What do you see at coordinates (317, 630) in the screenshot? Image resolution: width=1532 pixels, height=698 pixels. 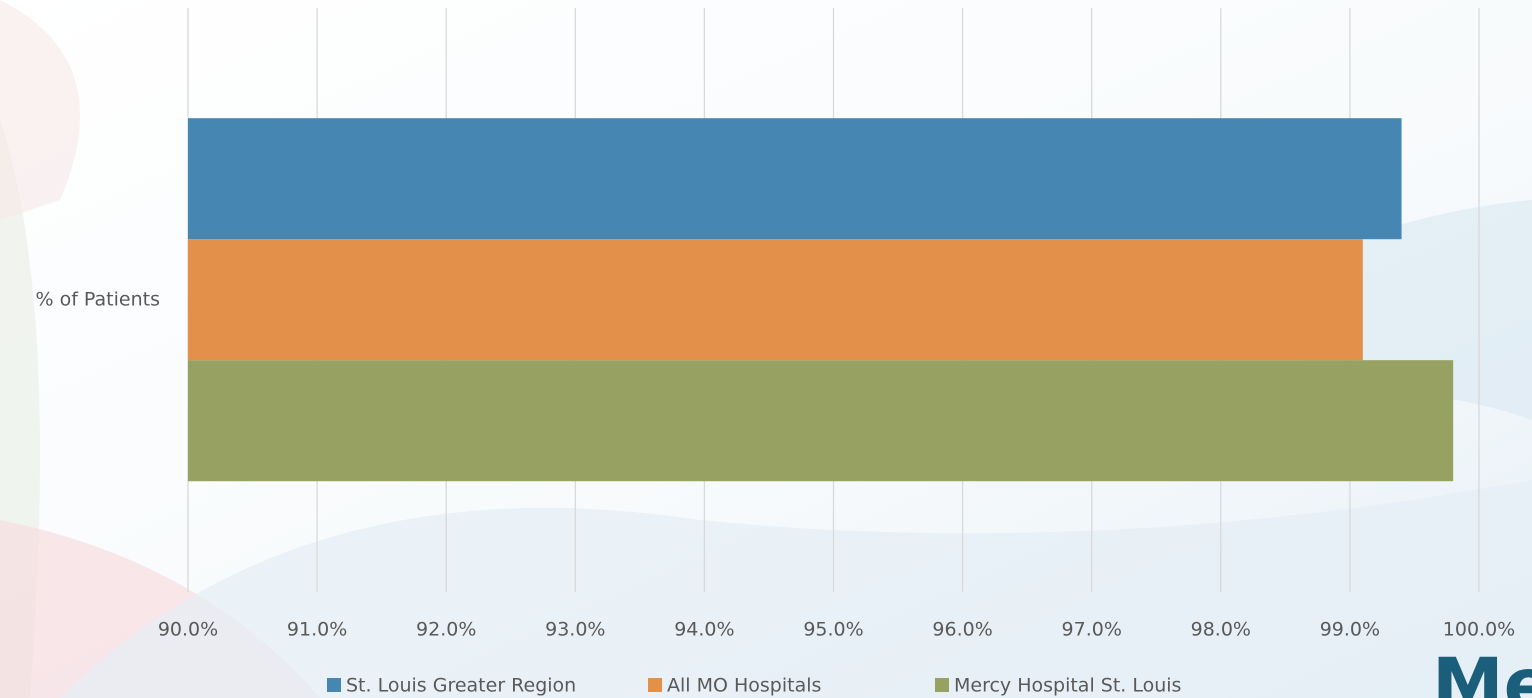 I see `x-tick-label: 91.0%` at bounding box center [317, 630].